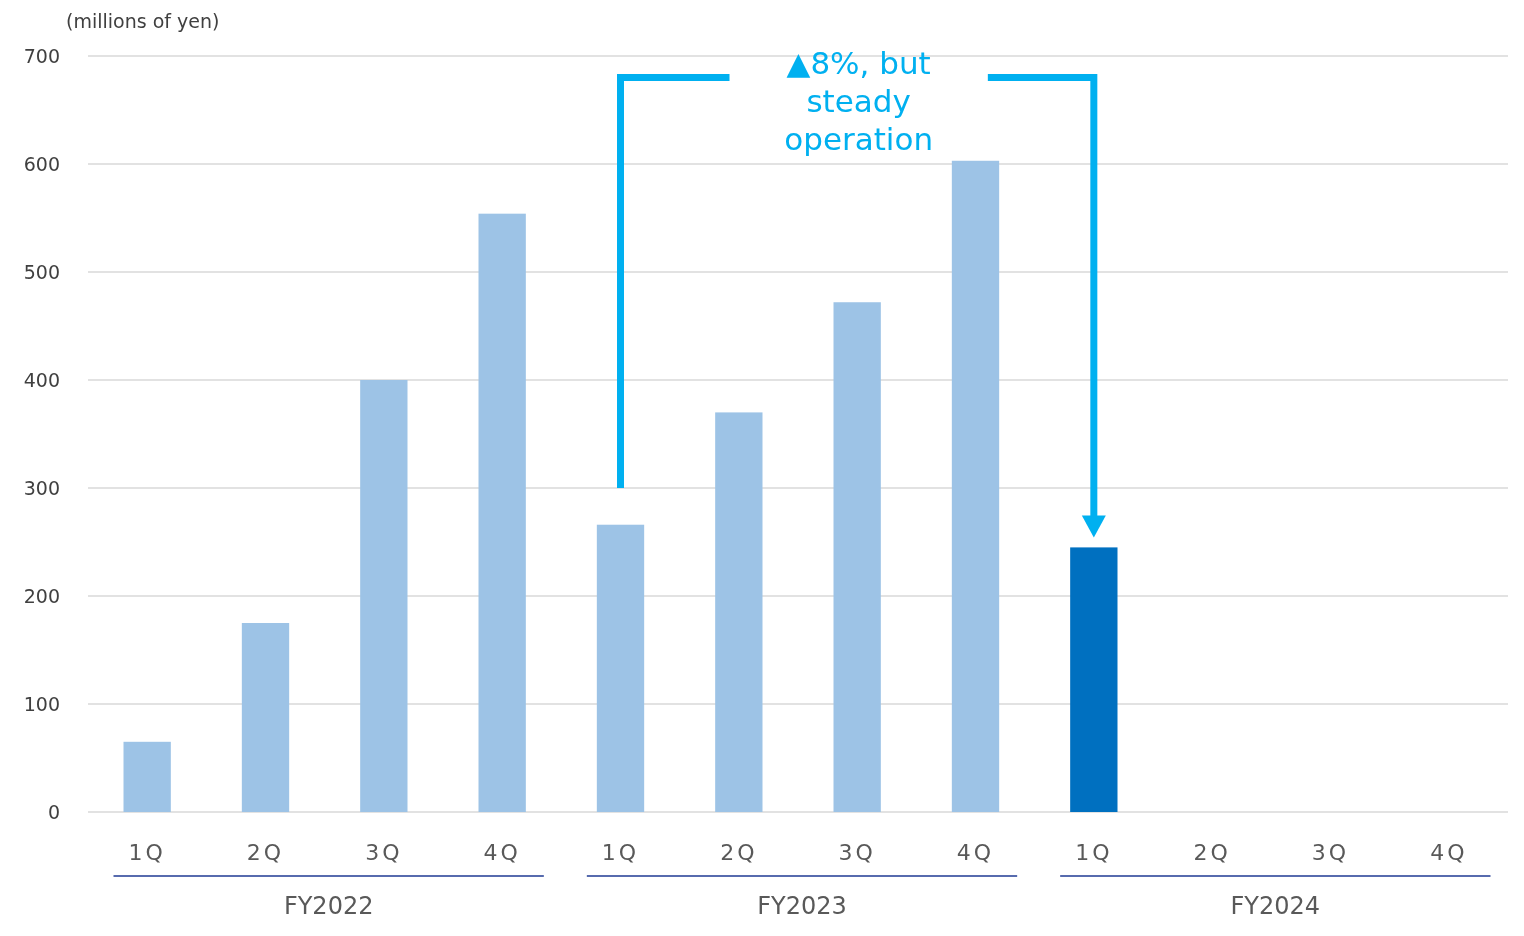 This screenshot has height=936, width=1524. Describe the element at coordinates (802, 906) in the screenshot. I see `text: FY2023` at that location.